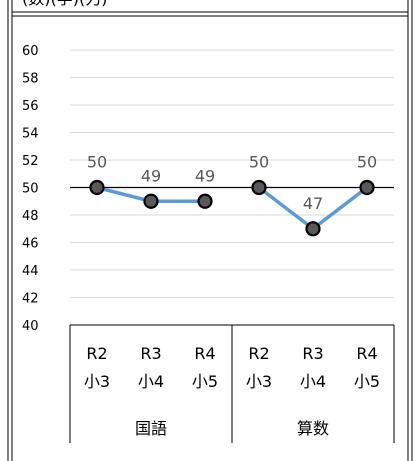  I want to click on y-tick-label: 46, so click(30, 244).